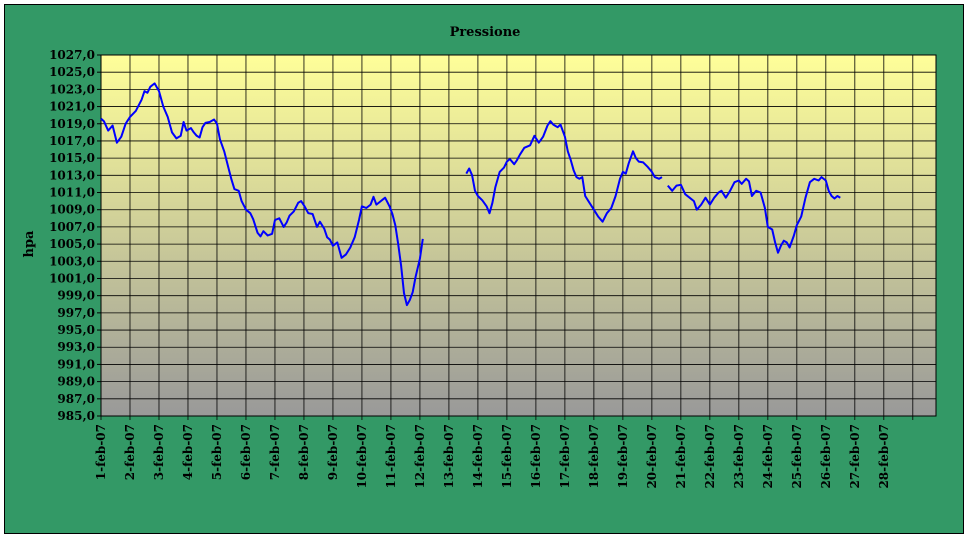 This screenshot has width=970, height=539. Describe the element at coordinates (72, 193) in the screenshot. I see `y-tick-label: 1011,0` at that location.